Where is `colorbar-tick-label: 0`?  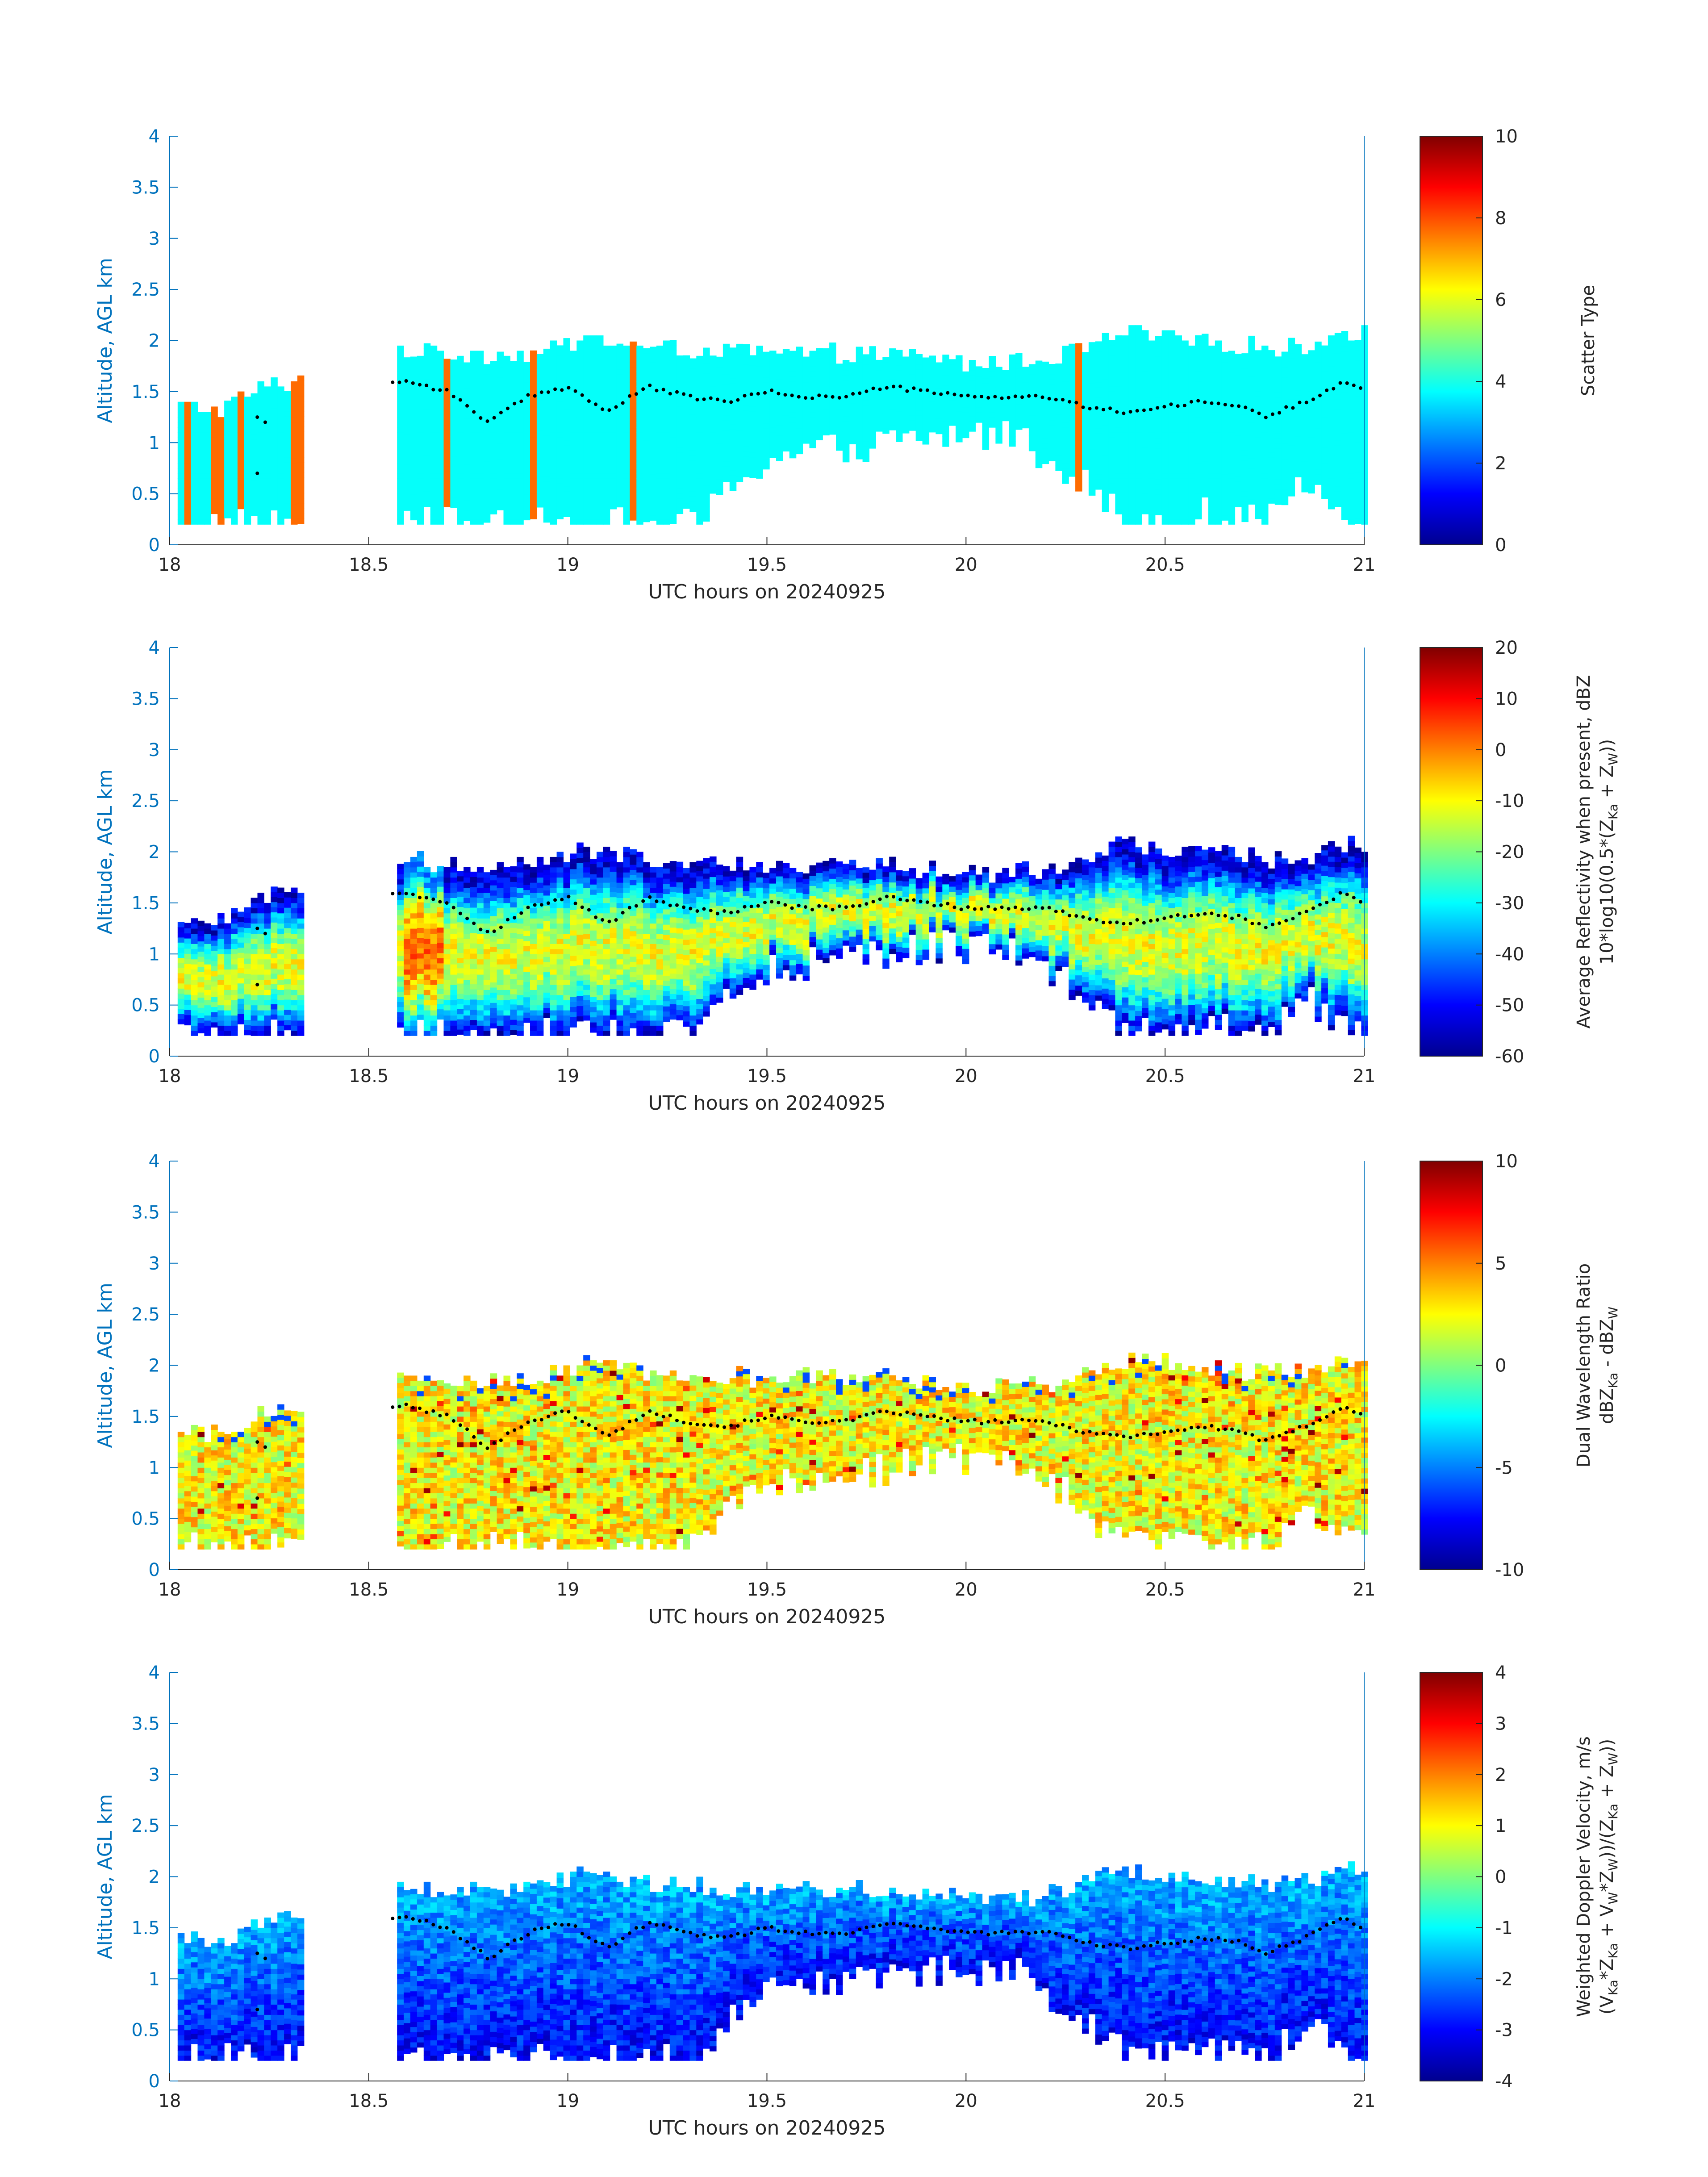 colorbar-tick-label: 0 is located at coordinates (1500, 545).